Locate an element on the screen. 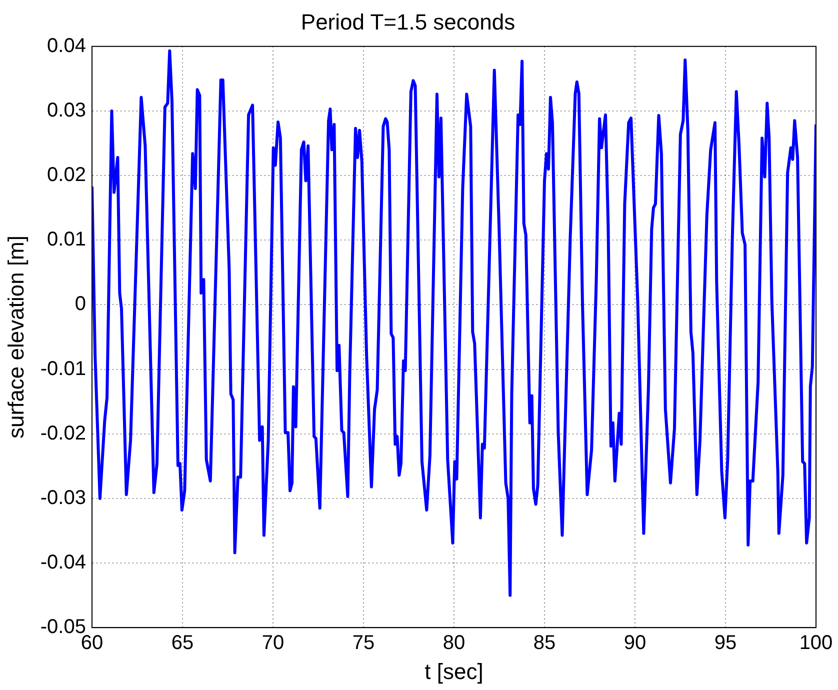 The height and width of the screenshot is (690, 838). x-tick-label: 90 is located at coordinates (635, 643).